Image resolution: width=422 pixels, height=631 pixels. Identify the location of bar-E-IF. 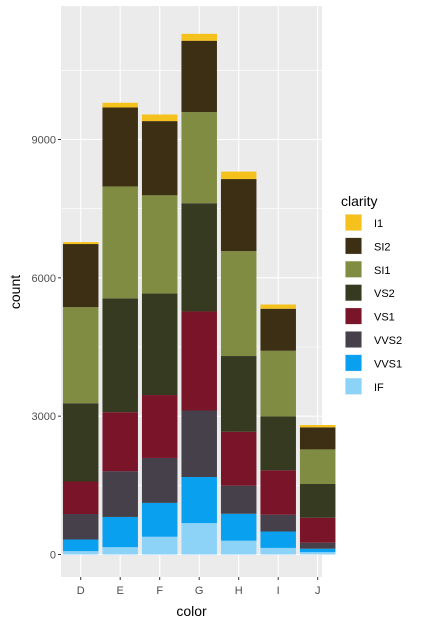
(120, 551).